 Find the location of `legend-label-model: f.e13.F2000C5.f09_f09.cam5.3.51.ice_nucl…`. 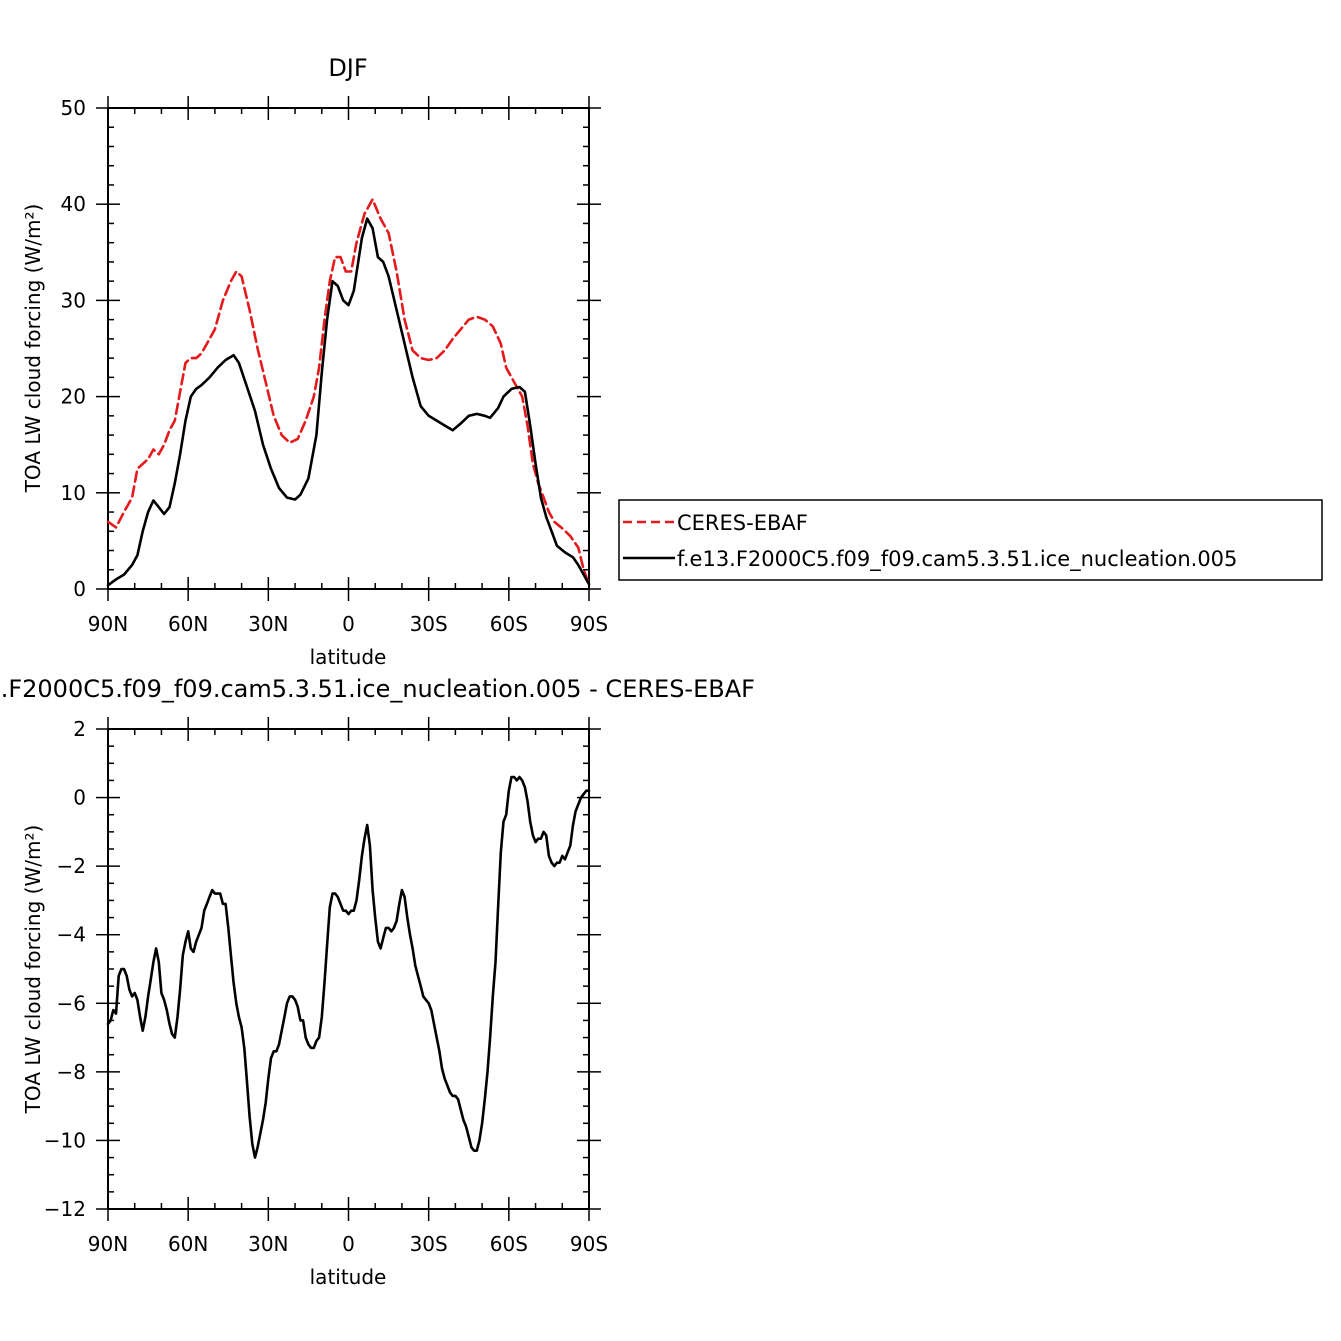

legend-label-model: f.e13.F2000C5.f09_f09.cam5.3.51.ice_nucl… is located at coordinates (957, 559).